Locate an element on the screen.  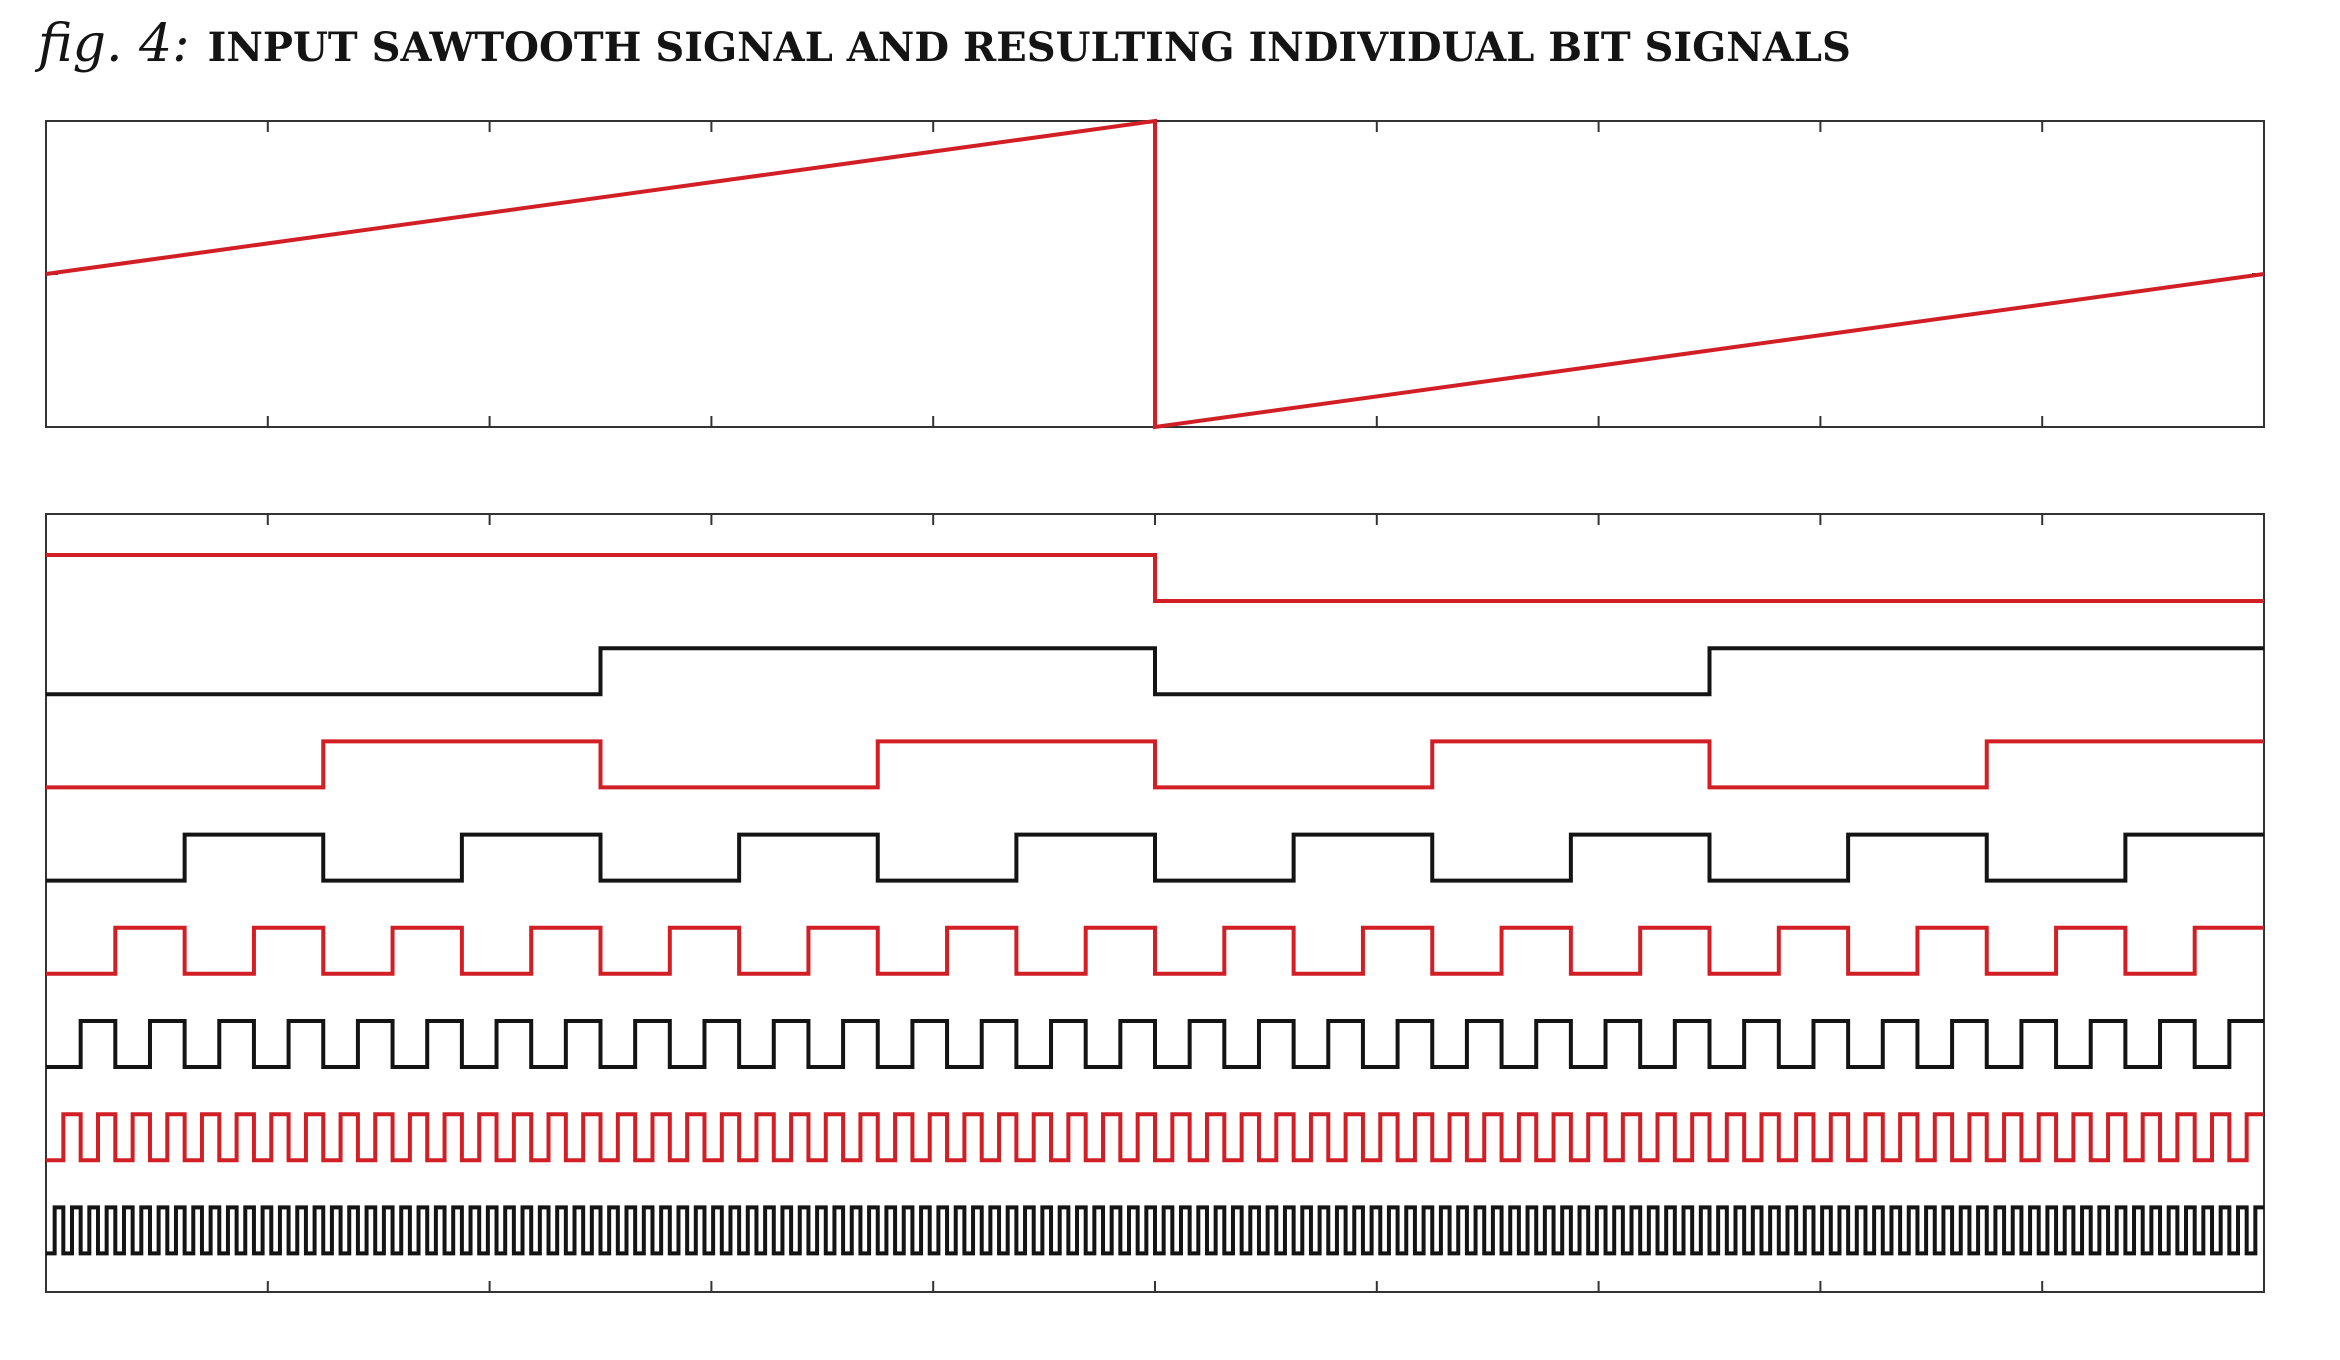
figure-label: fig. 4: is located at coordinates (114, 44).